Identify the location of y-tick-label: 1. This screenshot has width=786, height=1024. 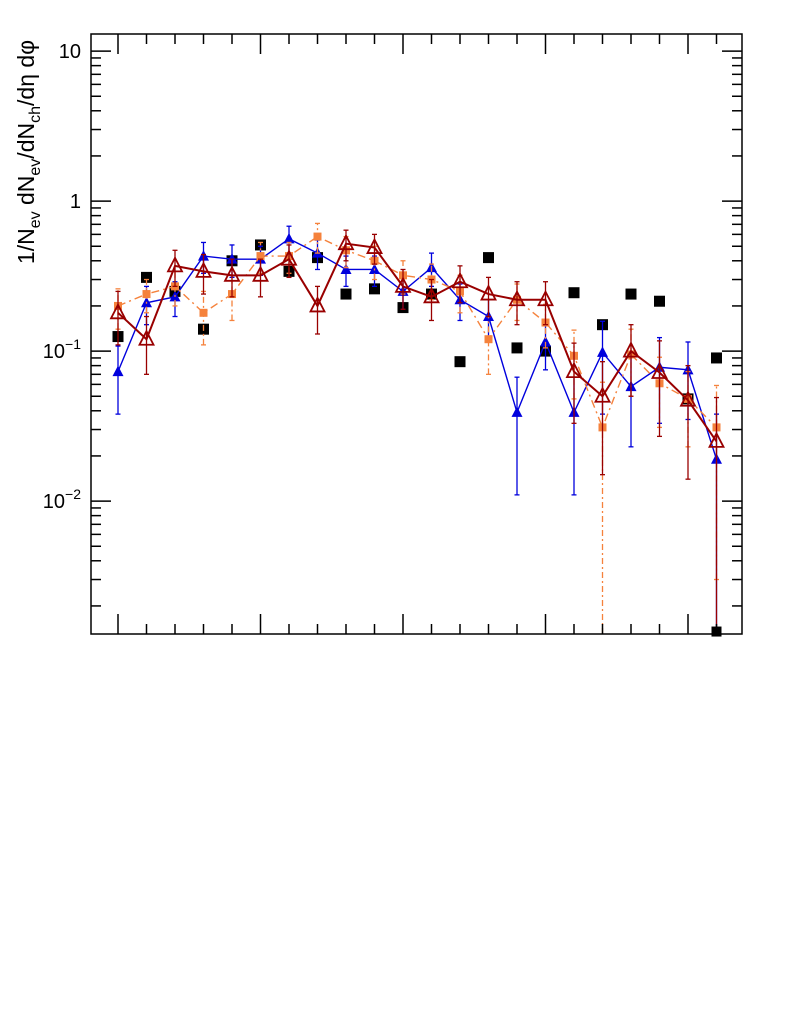
(75, 202).